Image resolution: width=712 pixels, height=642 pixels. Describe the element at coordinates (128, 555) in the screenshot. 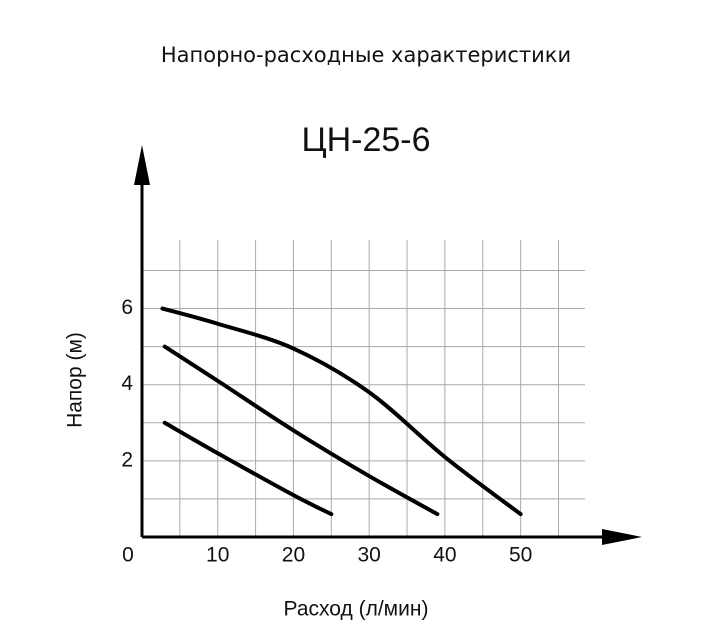

I see `x-tick-label: 0` at that location.